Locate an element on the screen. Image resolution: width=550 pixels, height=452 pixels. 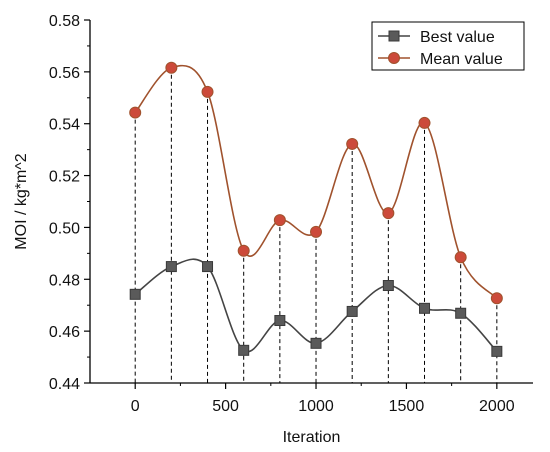
y-tick-label: 0.52 is located at coordinates (64, 177).